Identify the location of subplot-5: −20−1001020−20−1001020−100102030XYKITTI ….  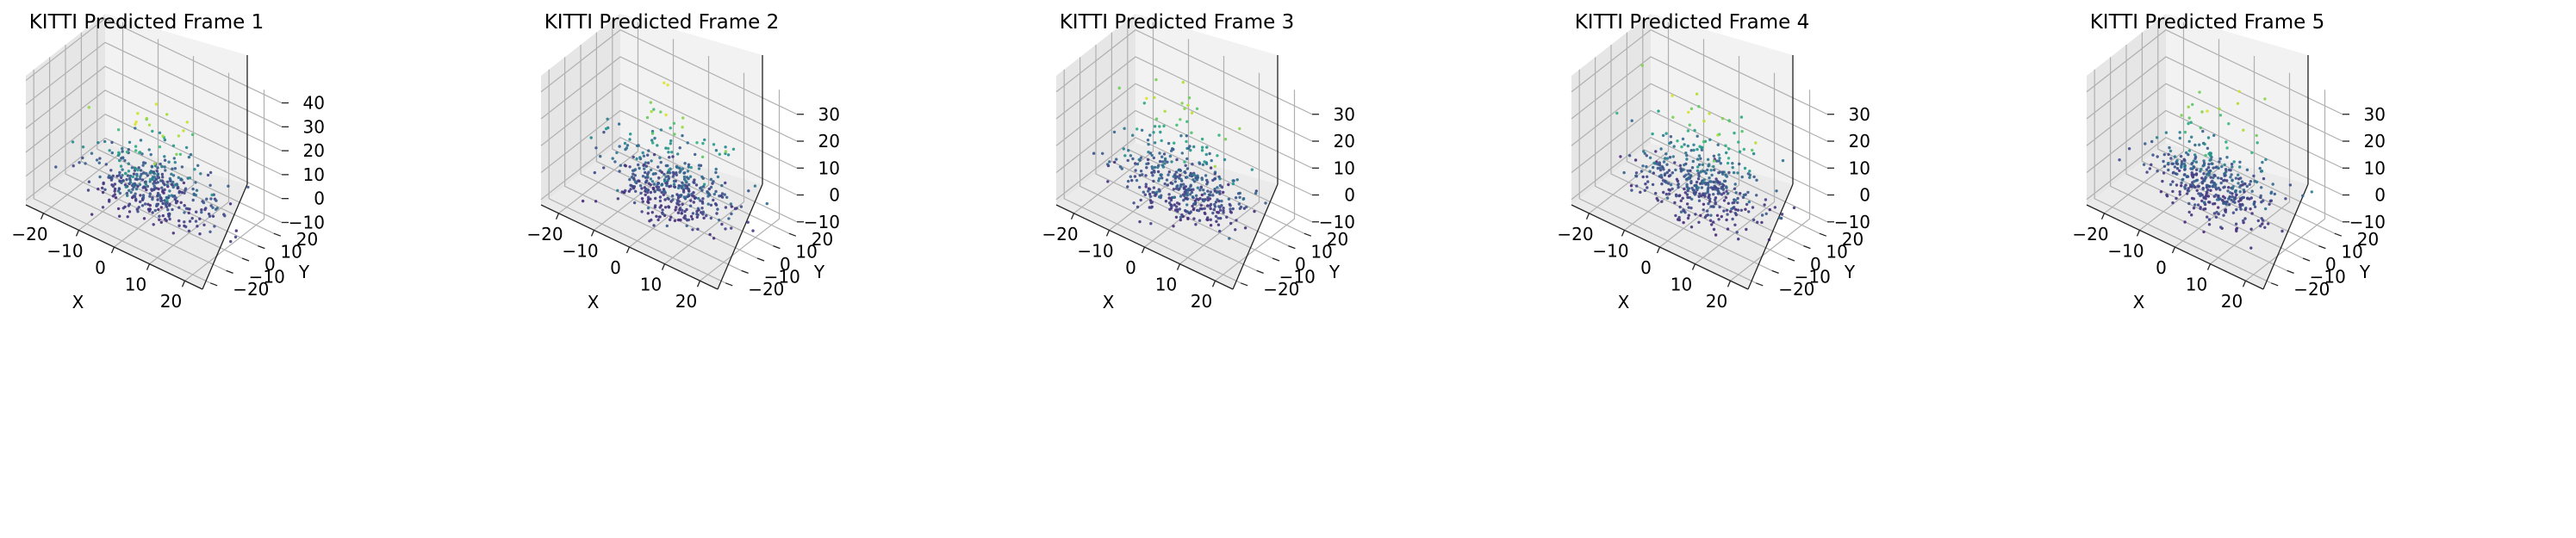
(2229, 161).